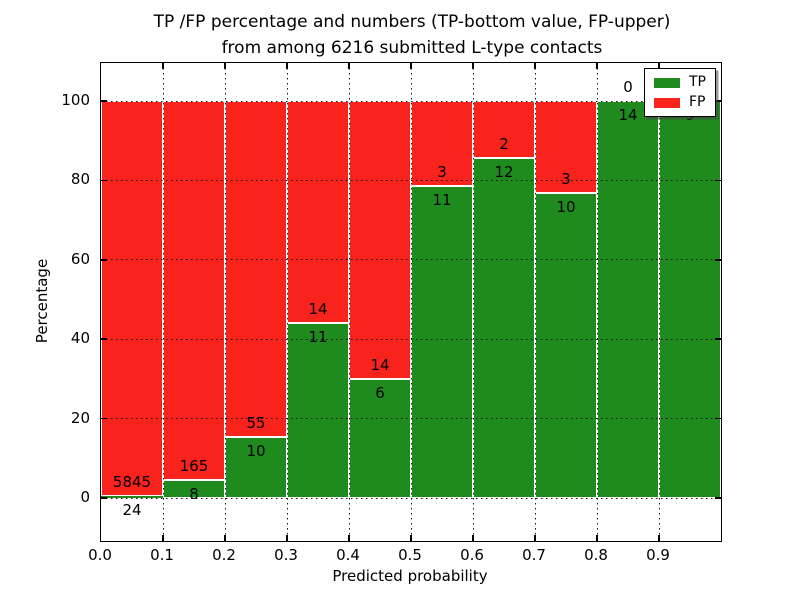 The height and width of the screenshot is (600, 800). Describe the element at coordinates (256, 422) in the screenshot. I see `fp-count-label: 55` at that location.